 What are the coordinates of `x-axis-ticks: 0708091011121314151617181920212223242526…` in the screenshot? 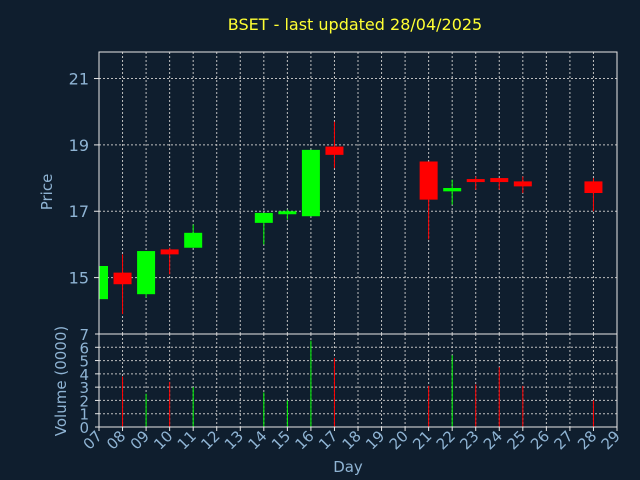 It's located at (352, 440).